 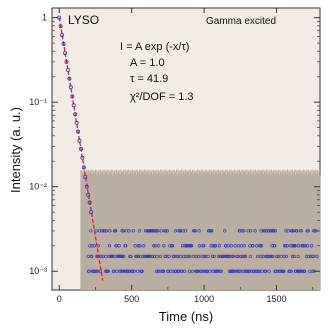 What do you see at coordinates (38, 102) in the screenshot?
I see `y-tick-label: 10⁻¹` at bounding box center [38, 102].